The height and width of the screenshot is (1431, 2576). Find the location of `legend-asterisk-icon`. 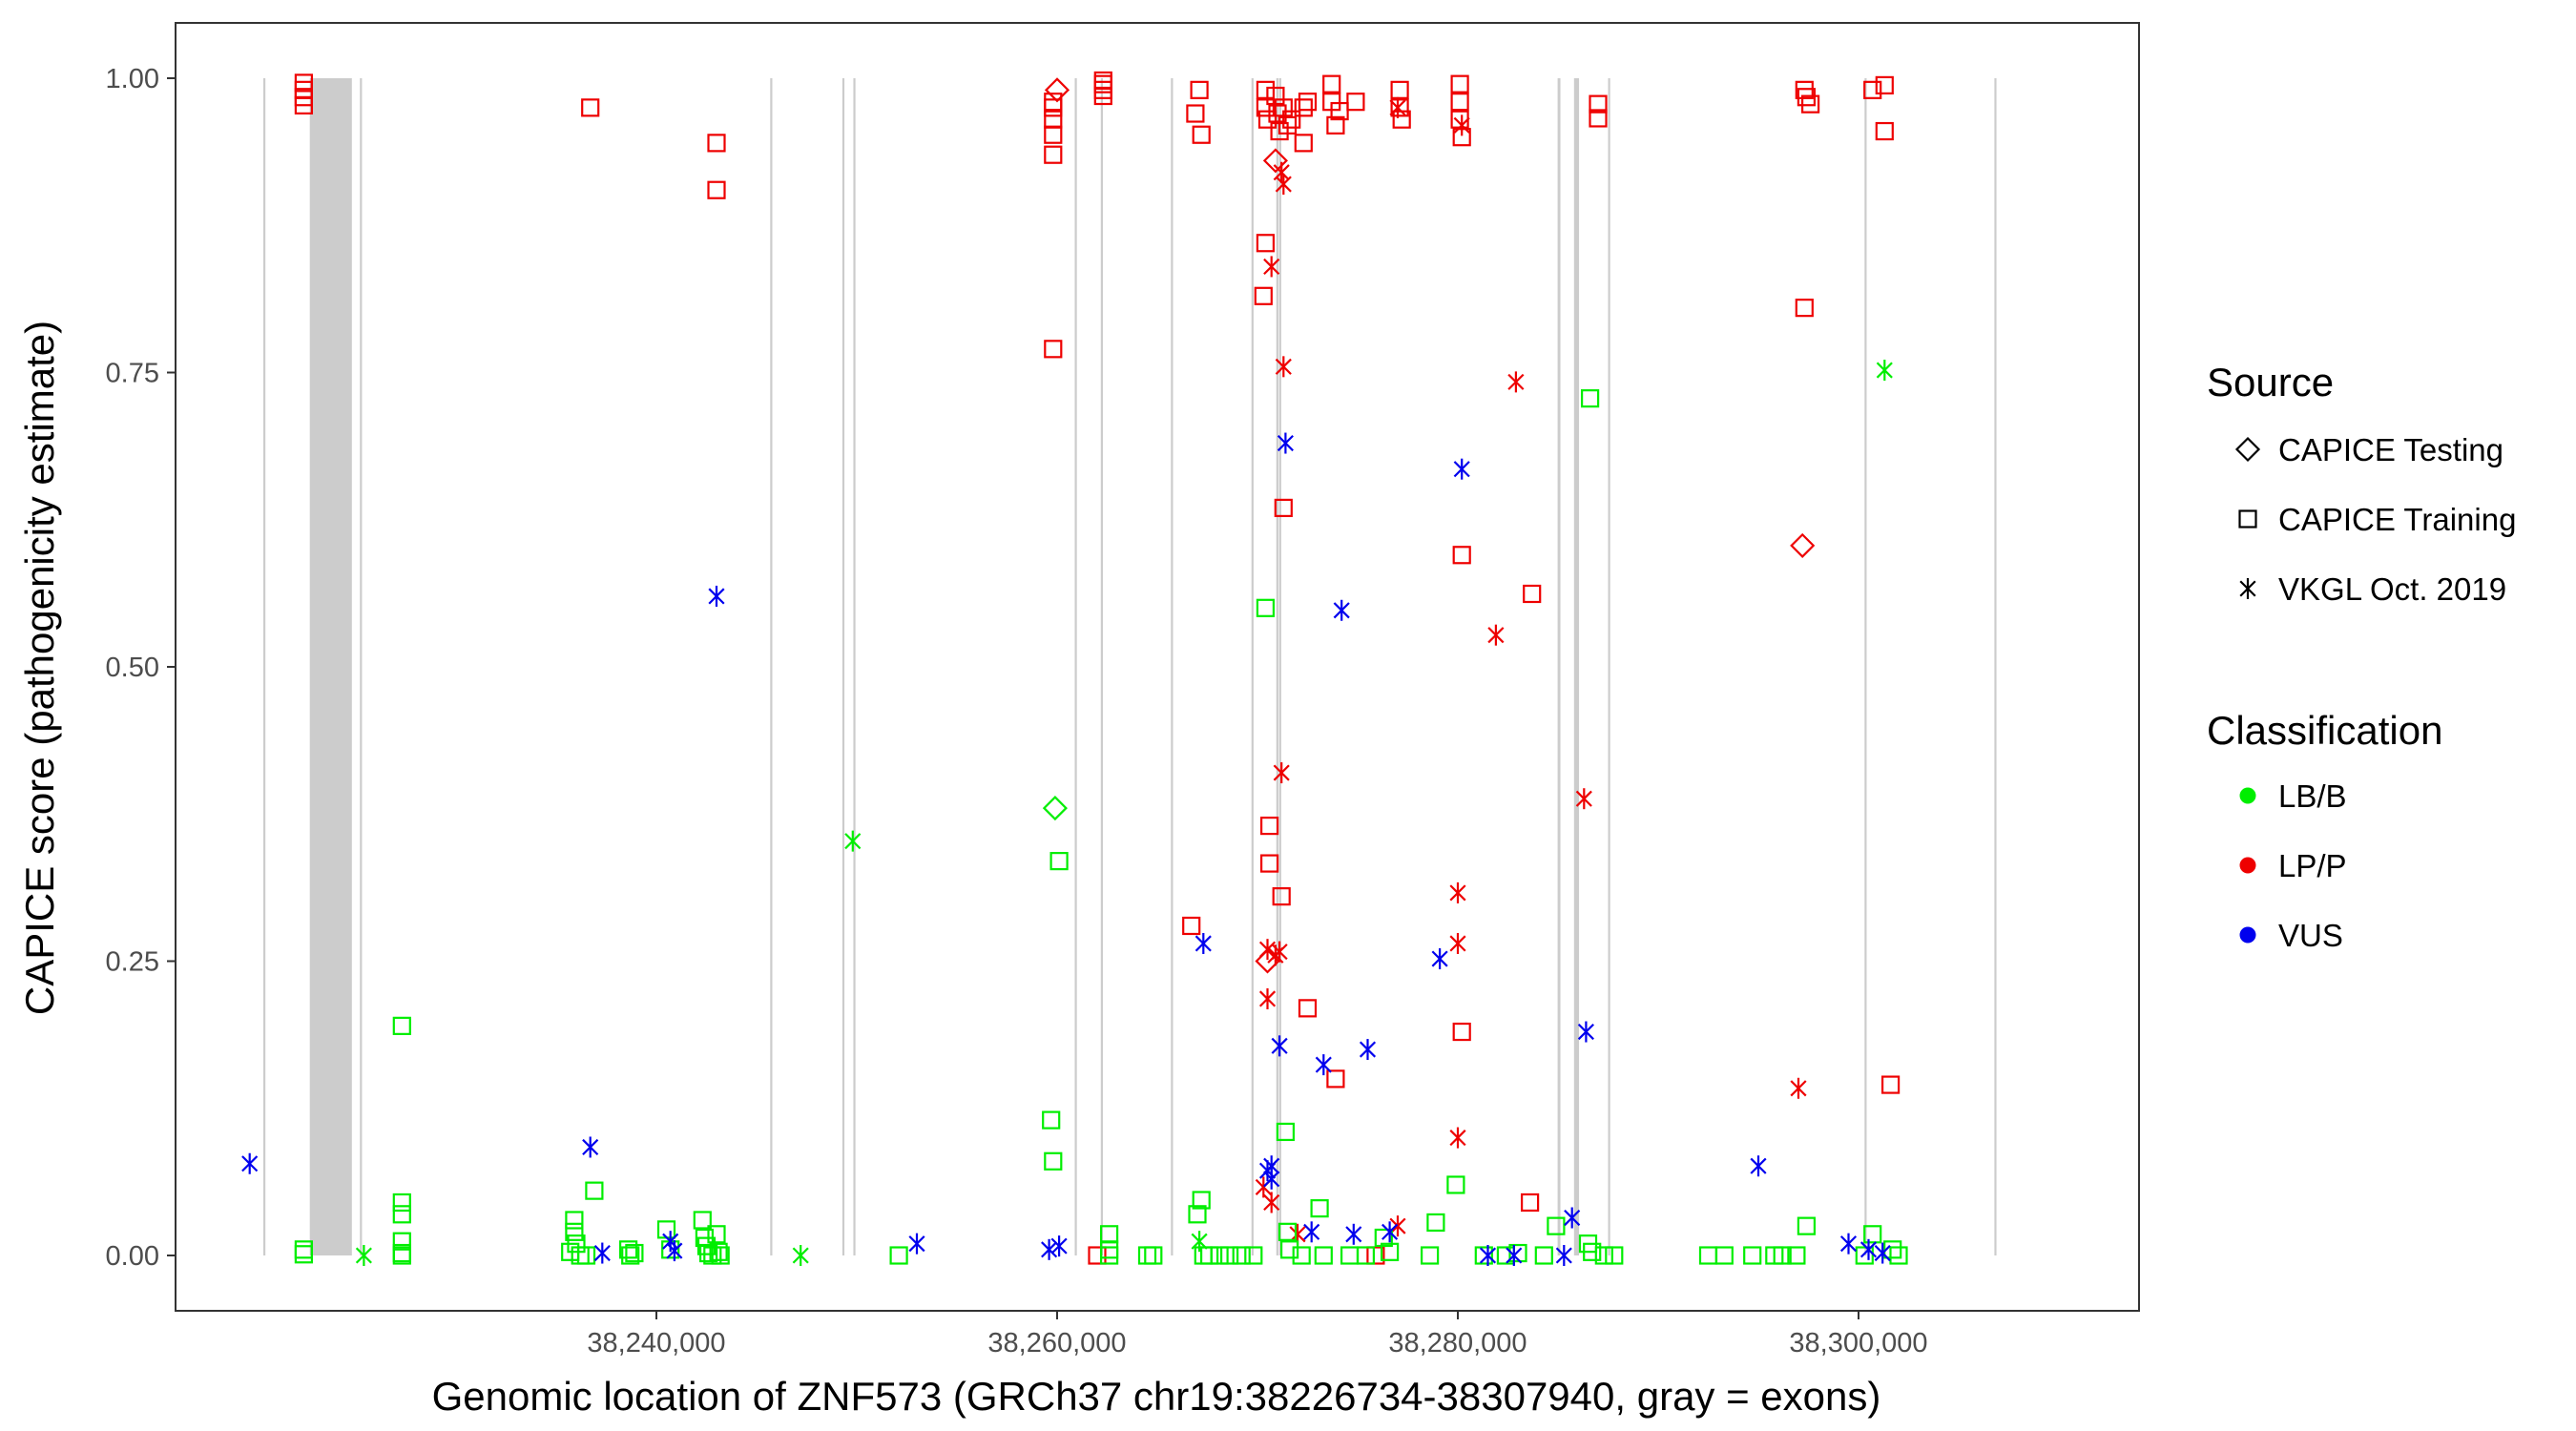

legend-asterisk-icon is located at coordinates (2247, 588).